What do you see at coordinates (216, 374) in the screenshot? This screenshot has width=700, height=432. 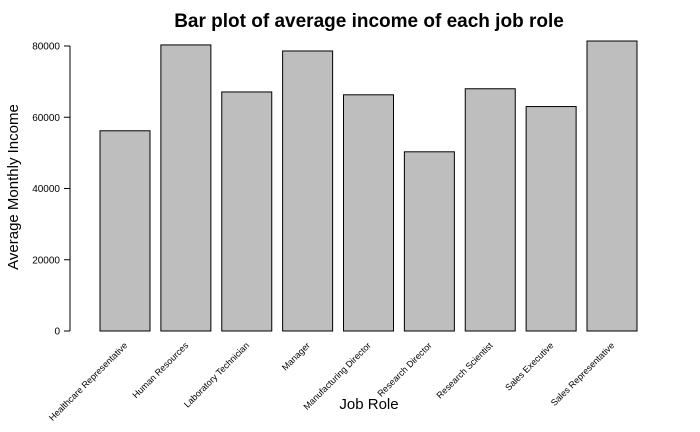 I see `x-tick-label: Laboratory Technician` at bounding box center [216, 374].